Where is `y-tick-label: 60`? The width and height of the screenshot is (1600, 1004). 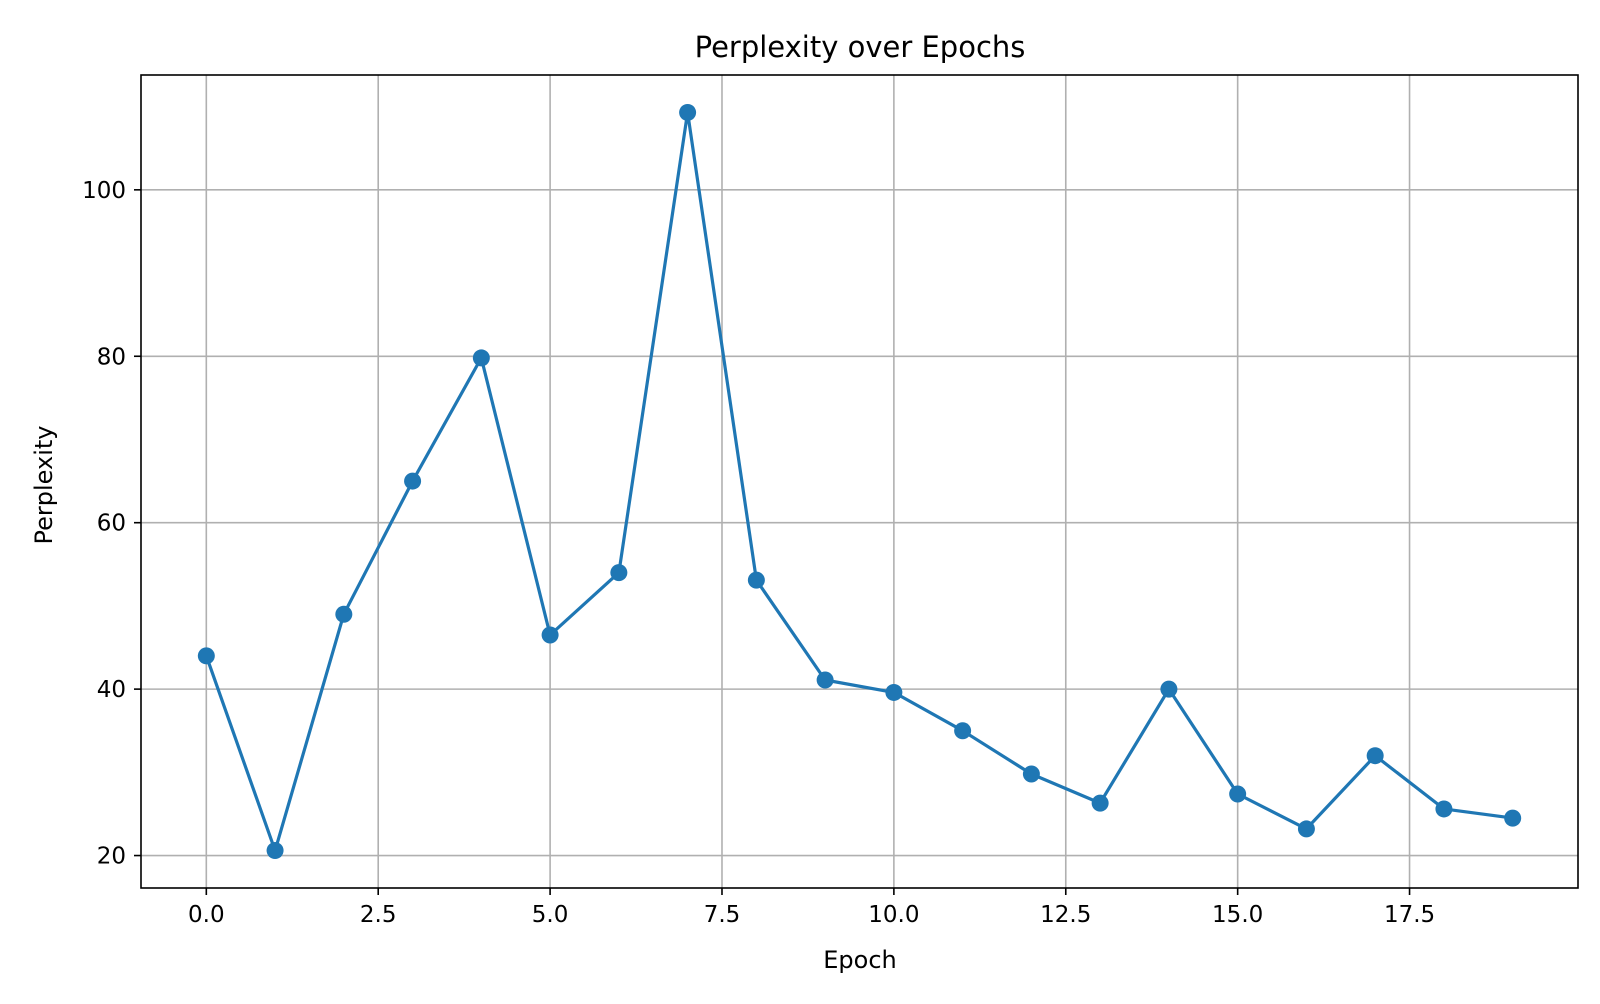 y-tick-label: 60 is located at coordinates (111, 524).